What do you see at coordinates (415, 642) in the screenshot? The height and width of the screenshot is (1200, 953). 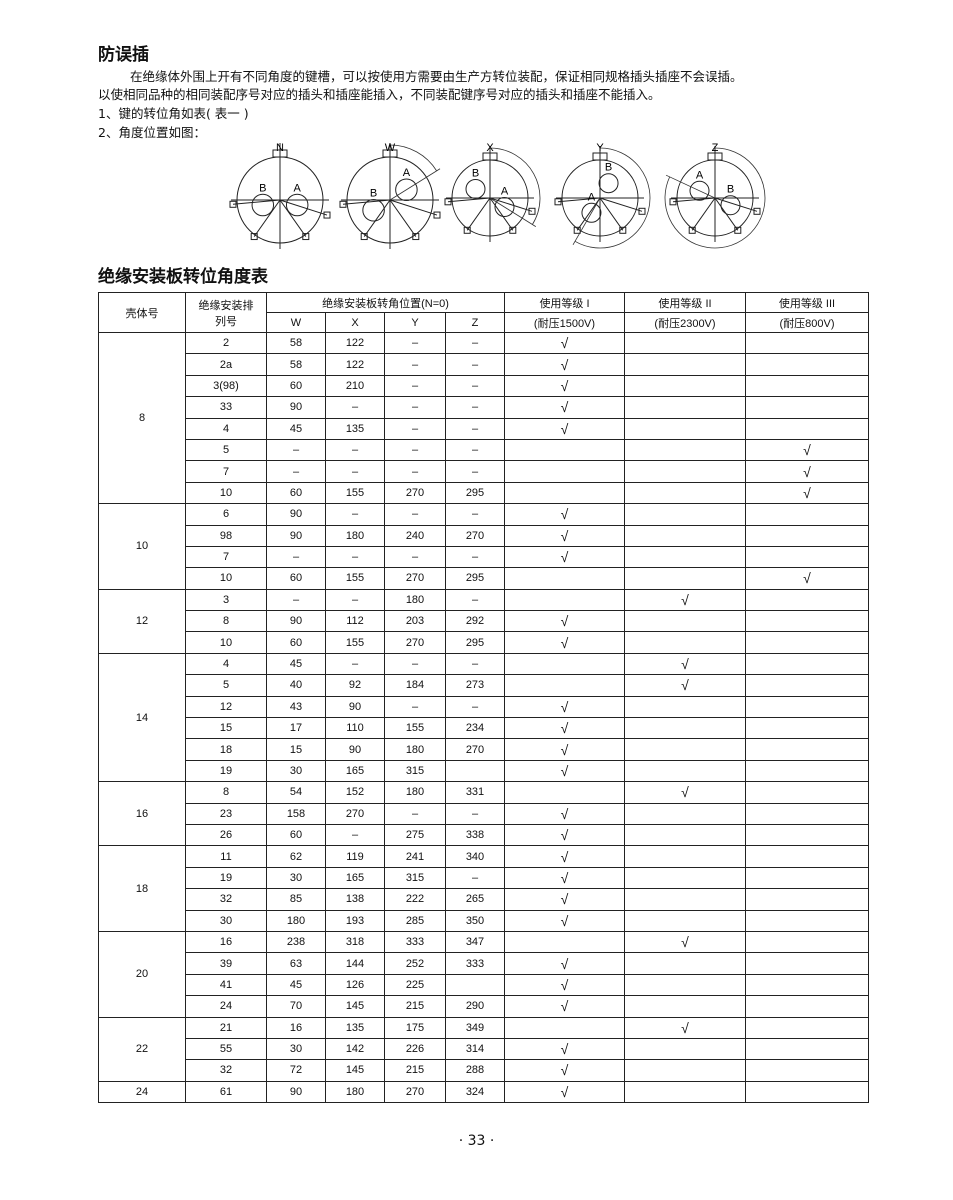 I see `cell-y: 270` at bounding box center [415, 642].